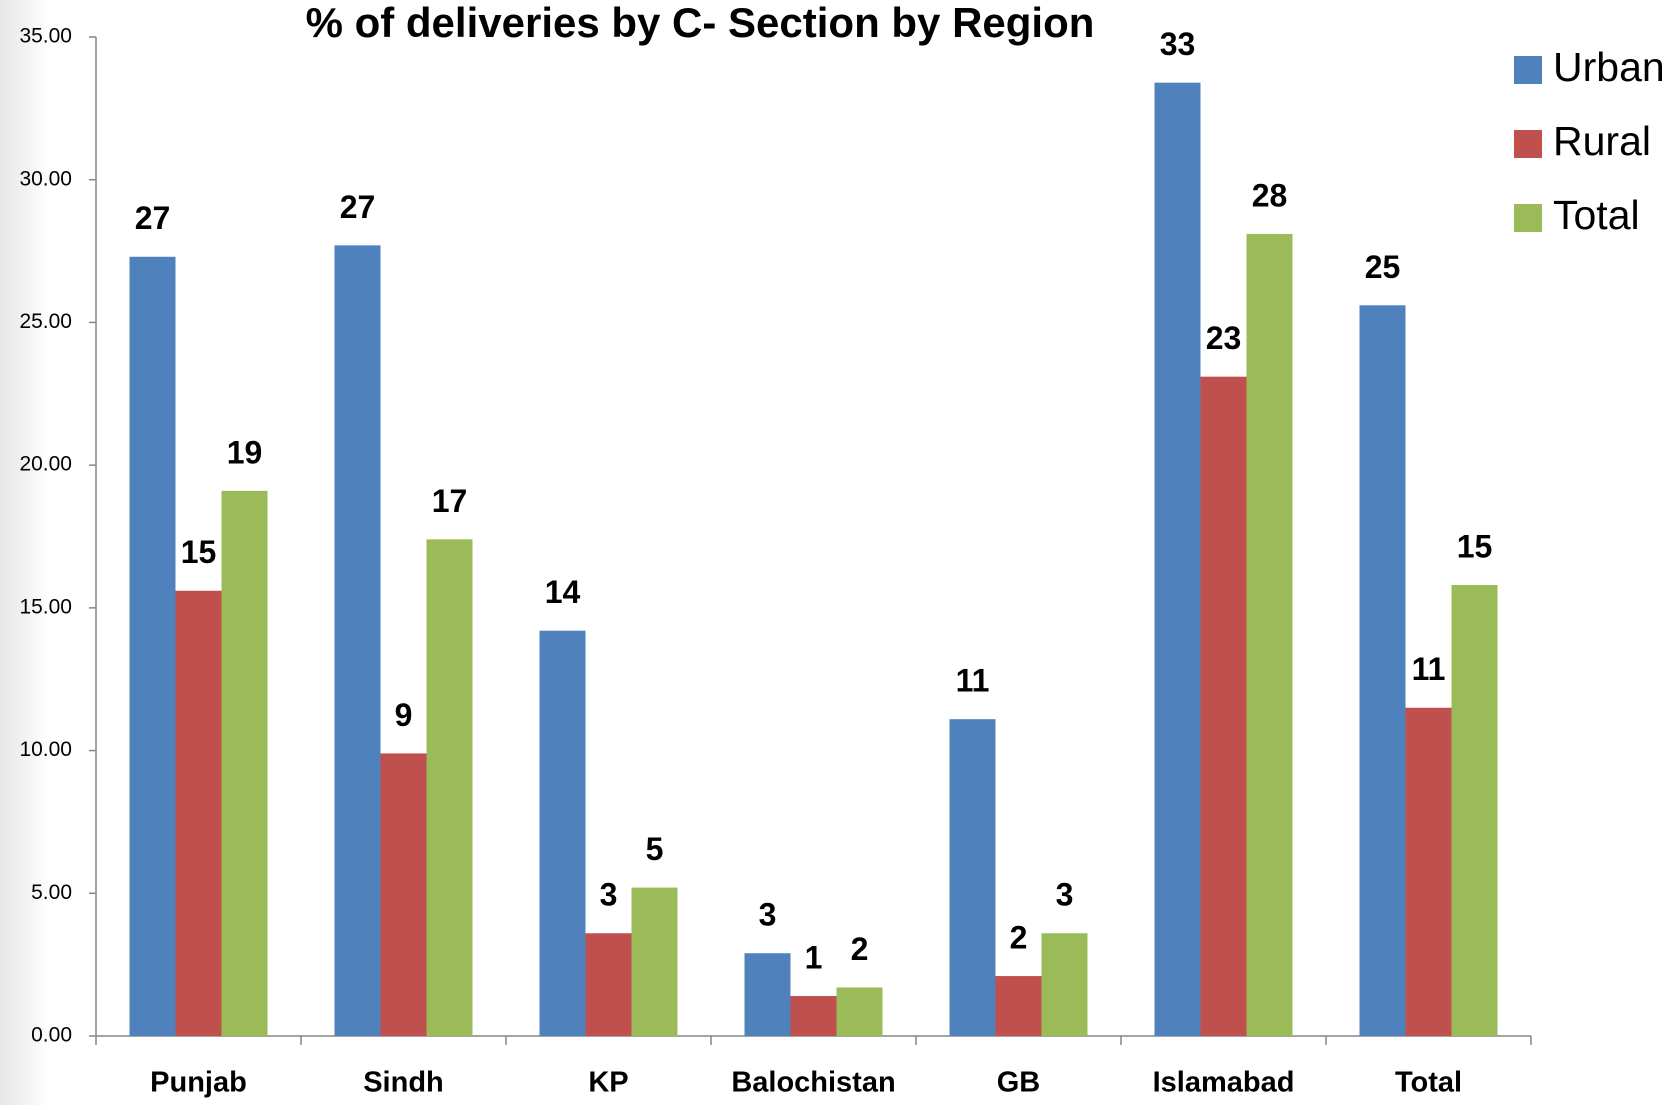 The width and height of the screenshot is (1675, 1110). What do you see at coordinates (700, 23) in the screenshot?
I see `chart-title: % of deliveries by C- Section by Region` at bounding box center [700, 23].